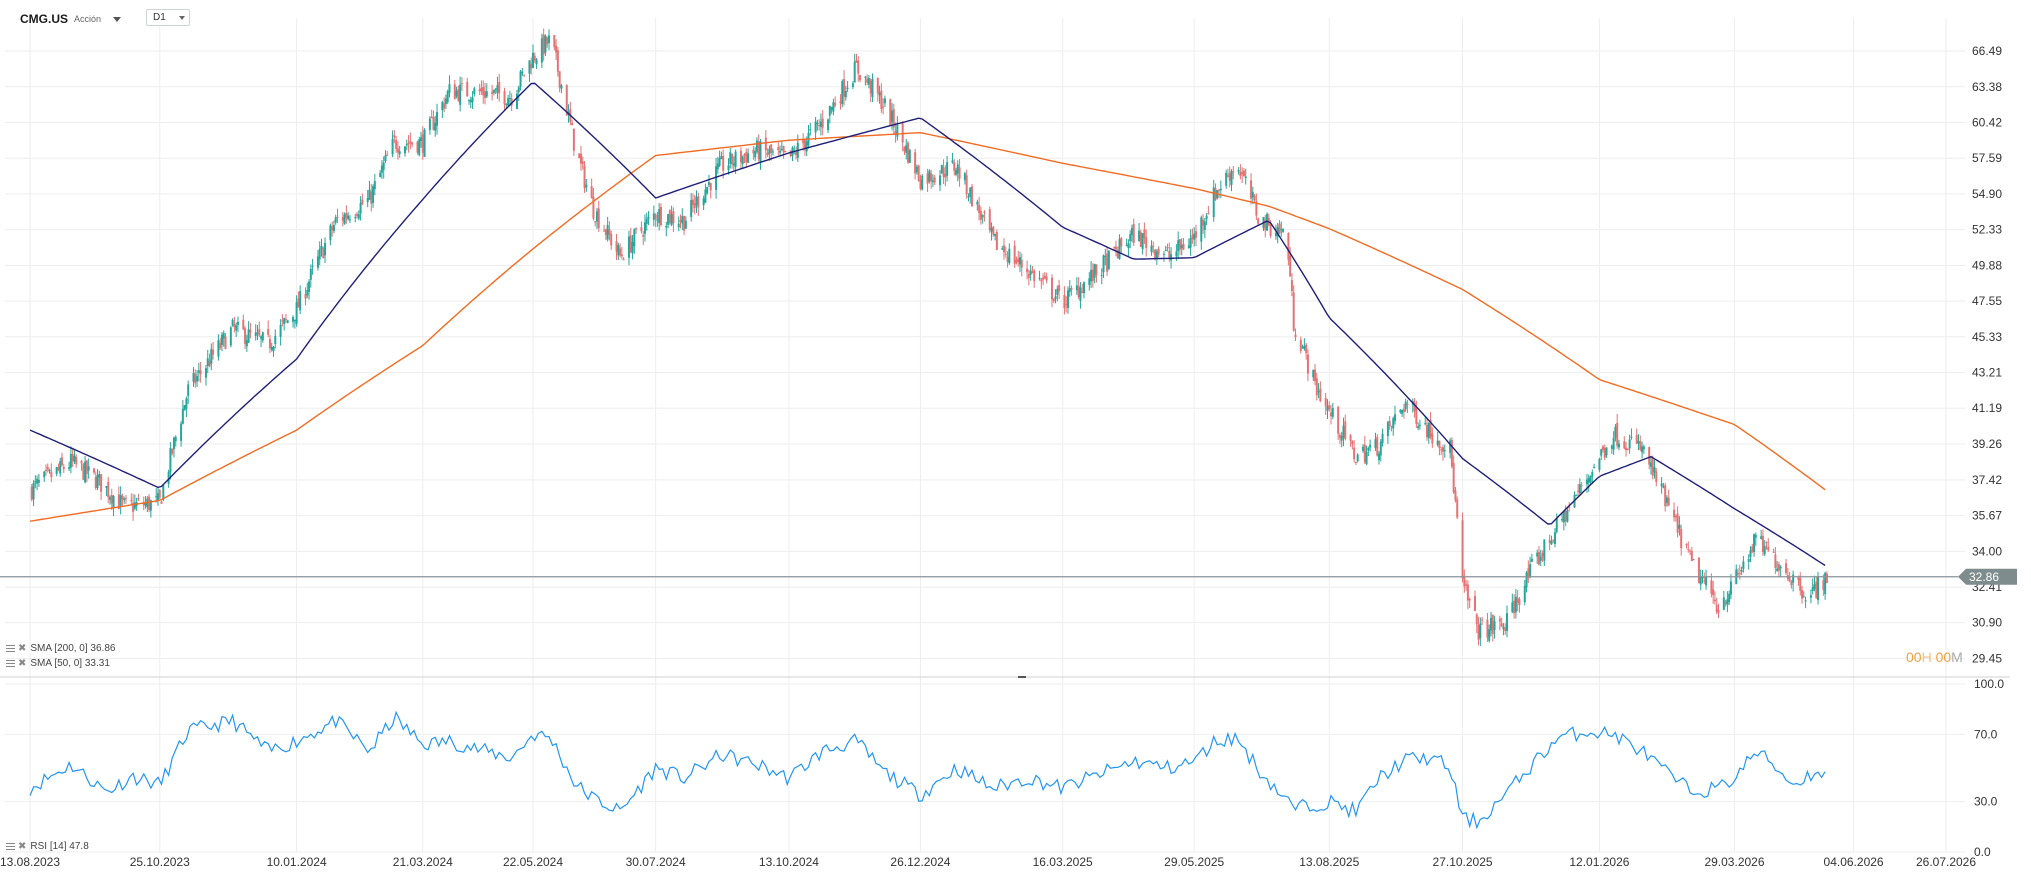  I want to click on symbol-label: CMG.US, so click(44, 19).